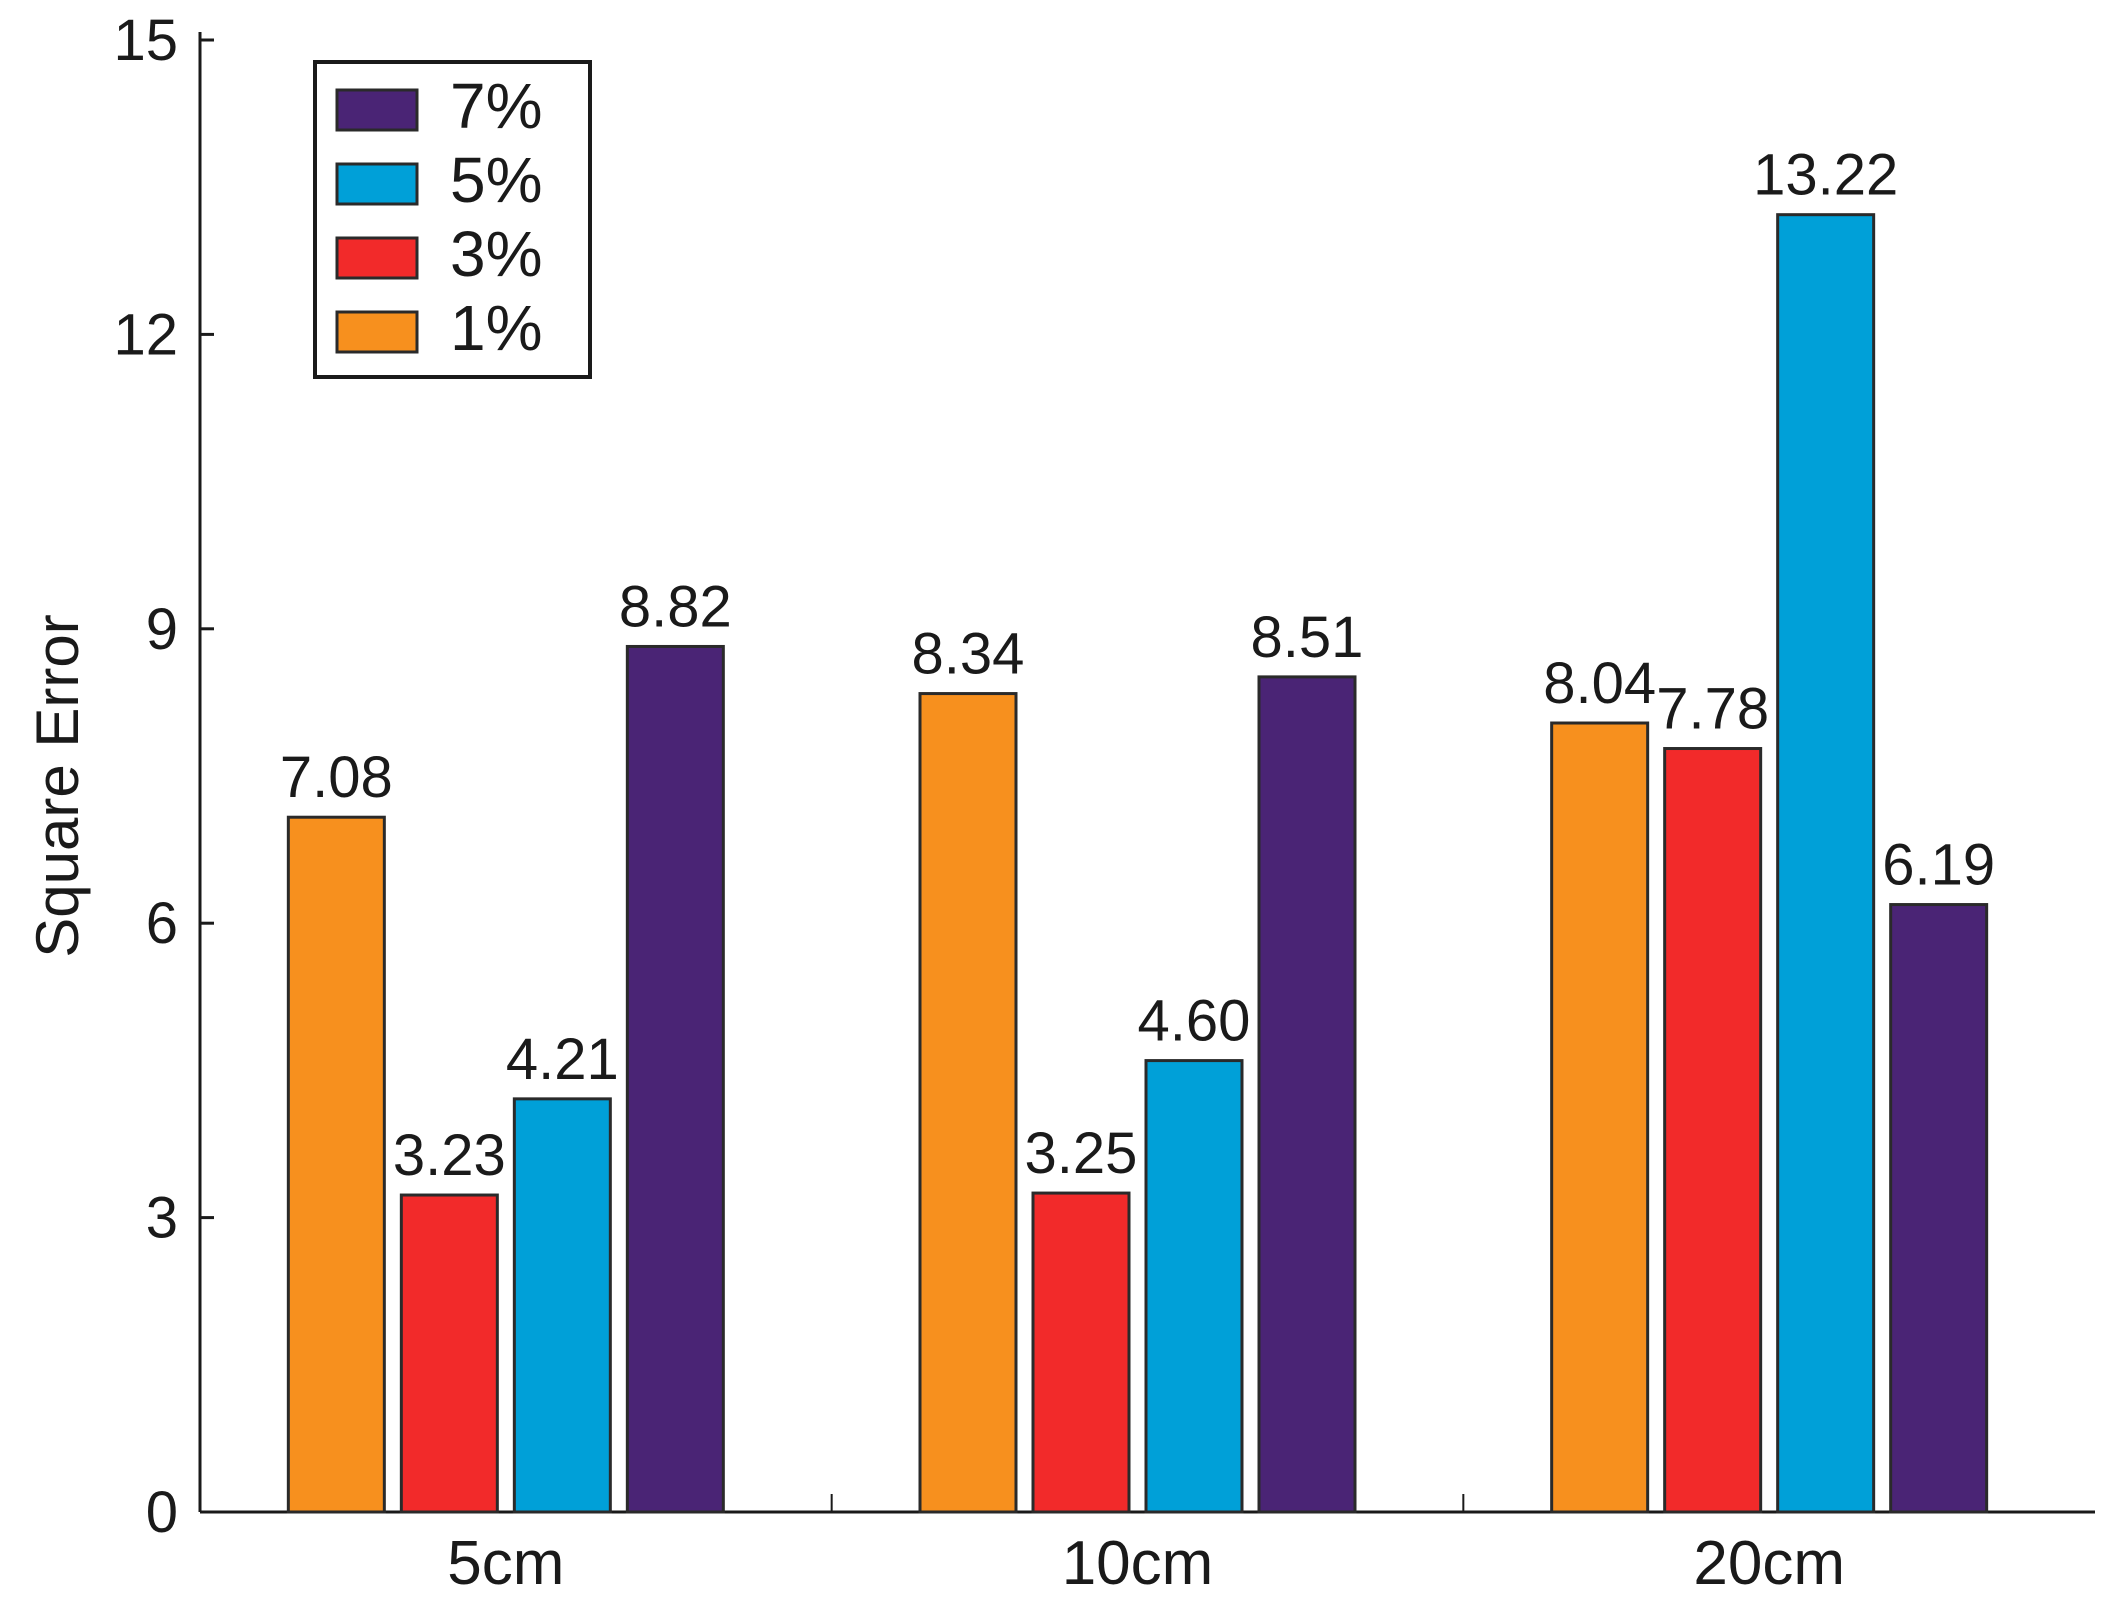  I want to click on bar-value-label: 6.19, so click(1938, 865).